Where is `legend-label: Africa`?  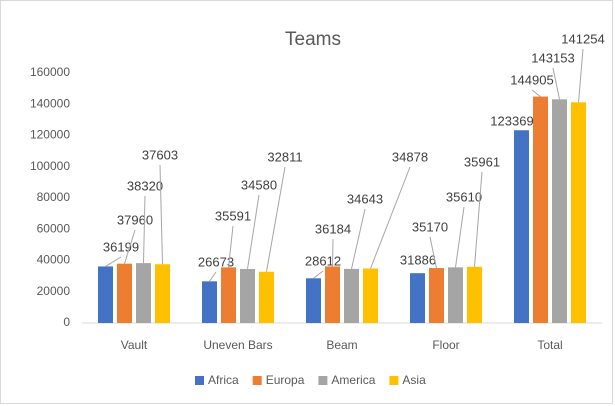 legend-label: Africa is located at coordinates (223, 380).